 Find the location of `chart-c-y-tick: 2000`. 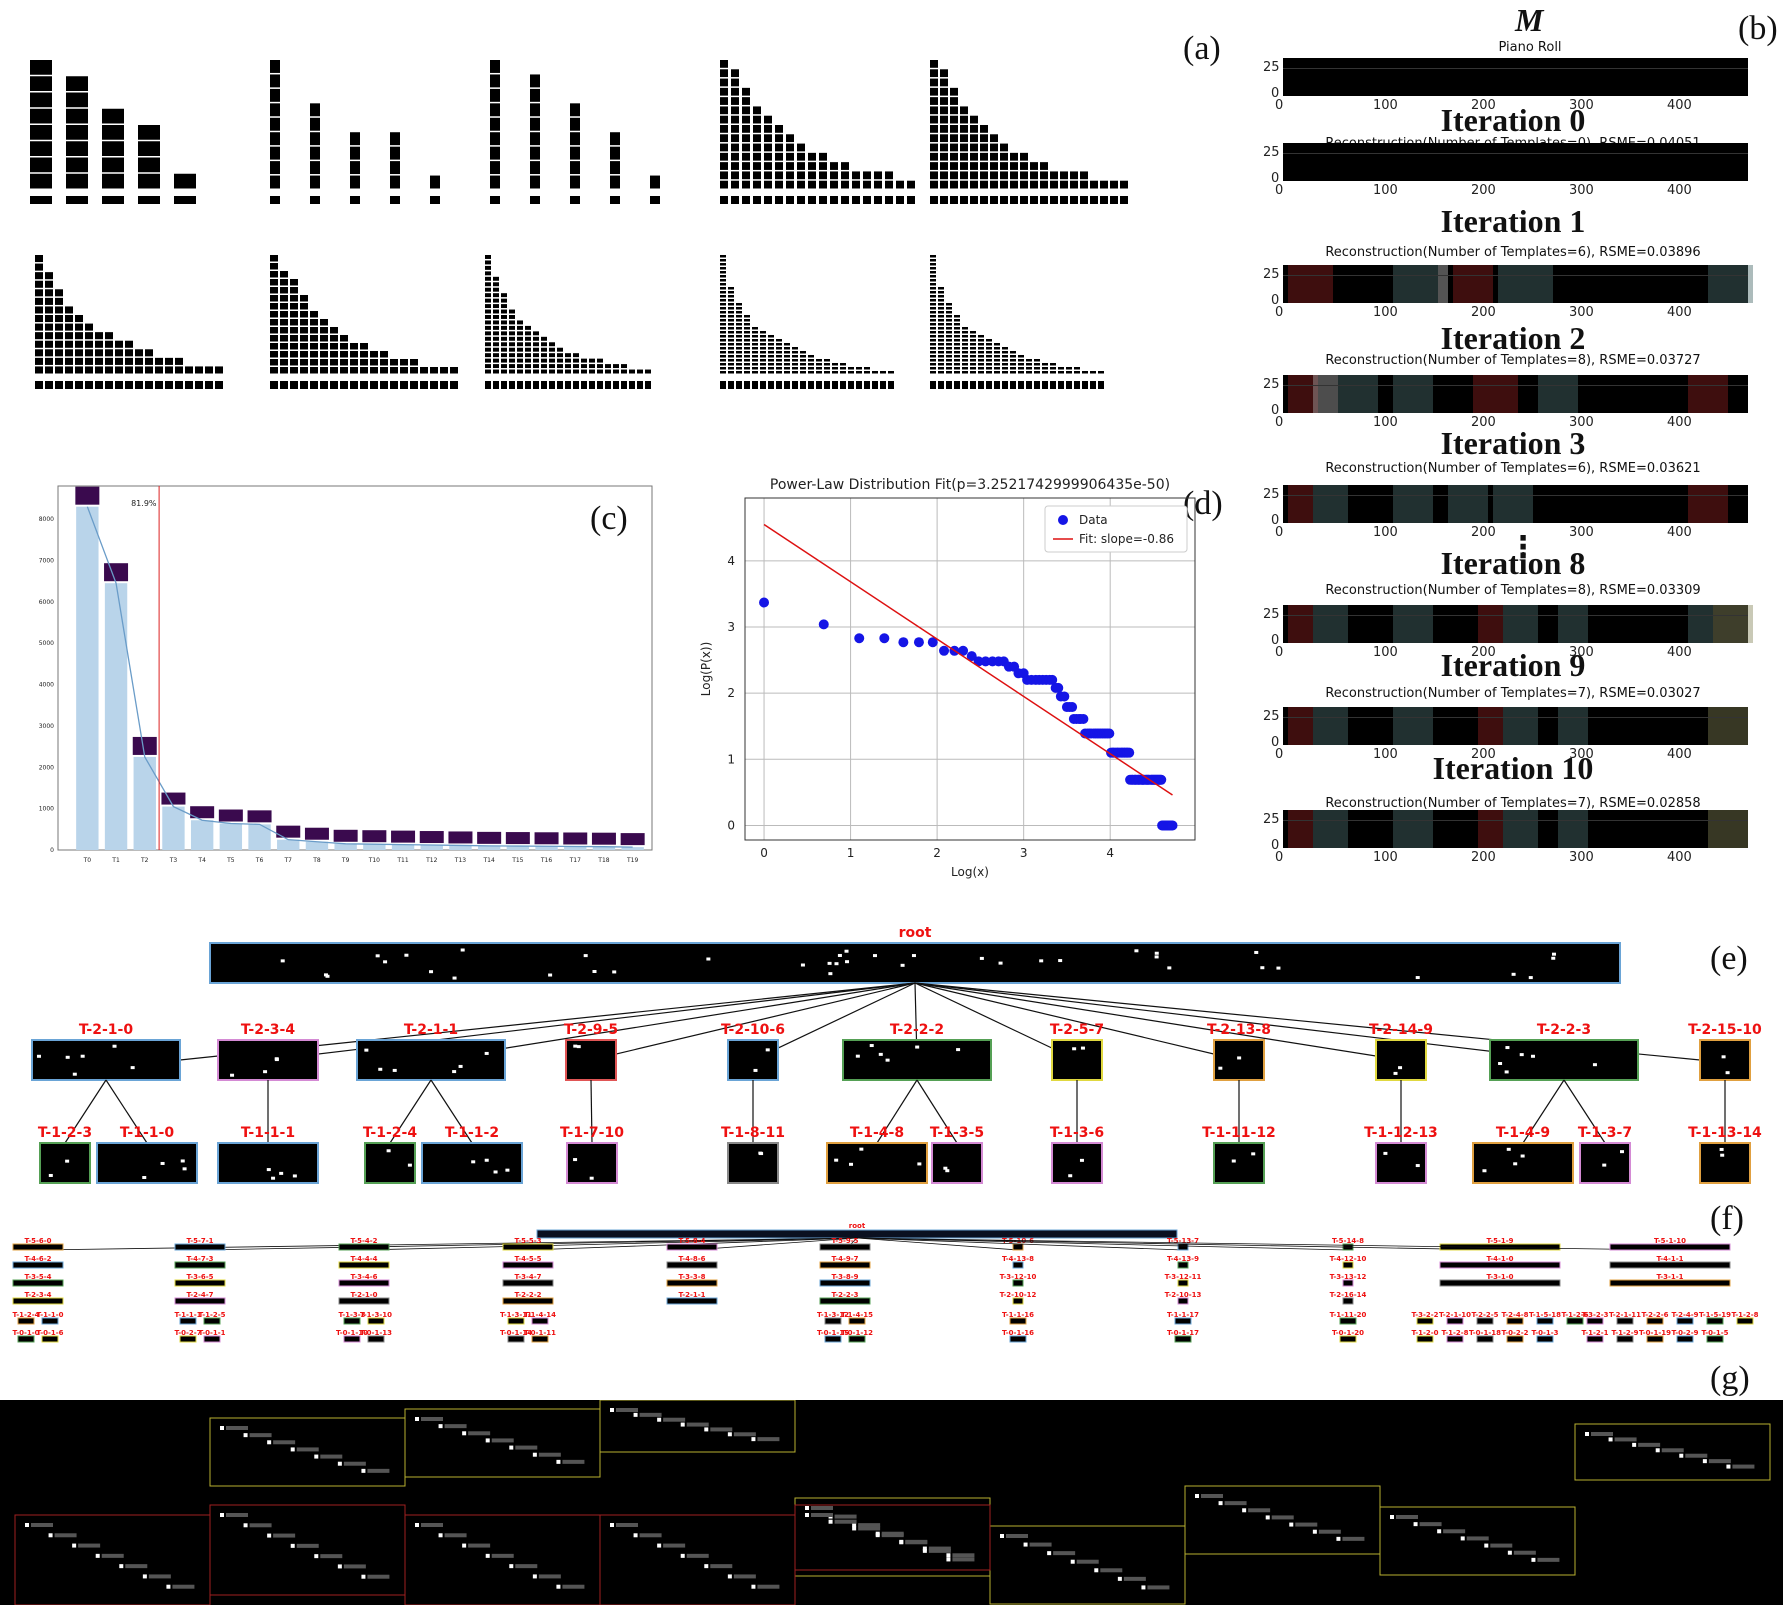

chart-c-y-tick: 2000 is located at coordinates (46, 767).